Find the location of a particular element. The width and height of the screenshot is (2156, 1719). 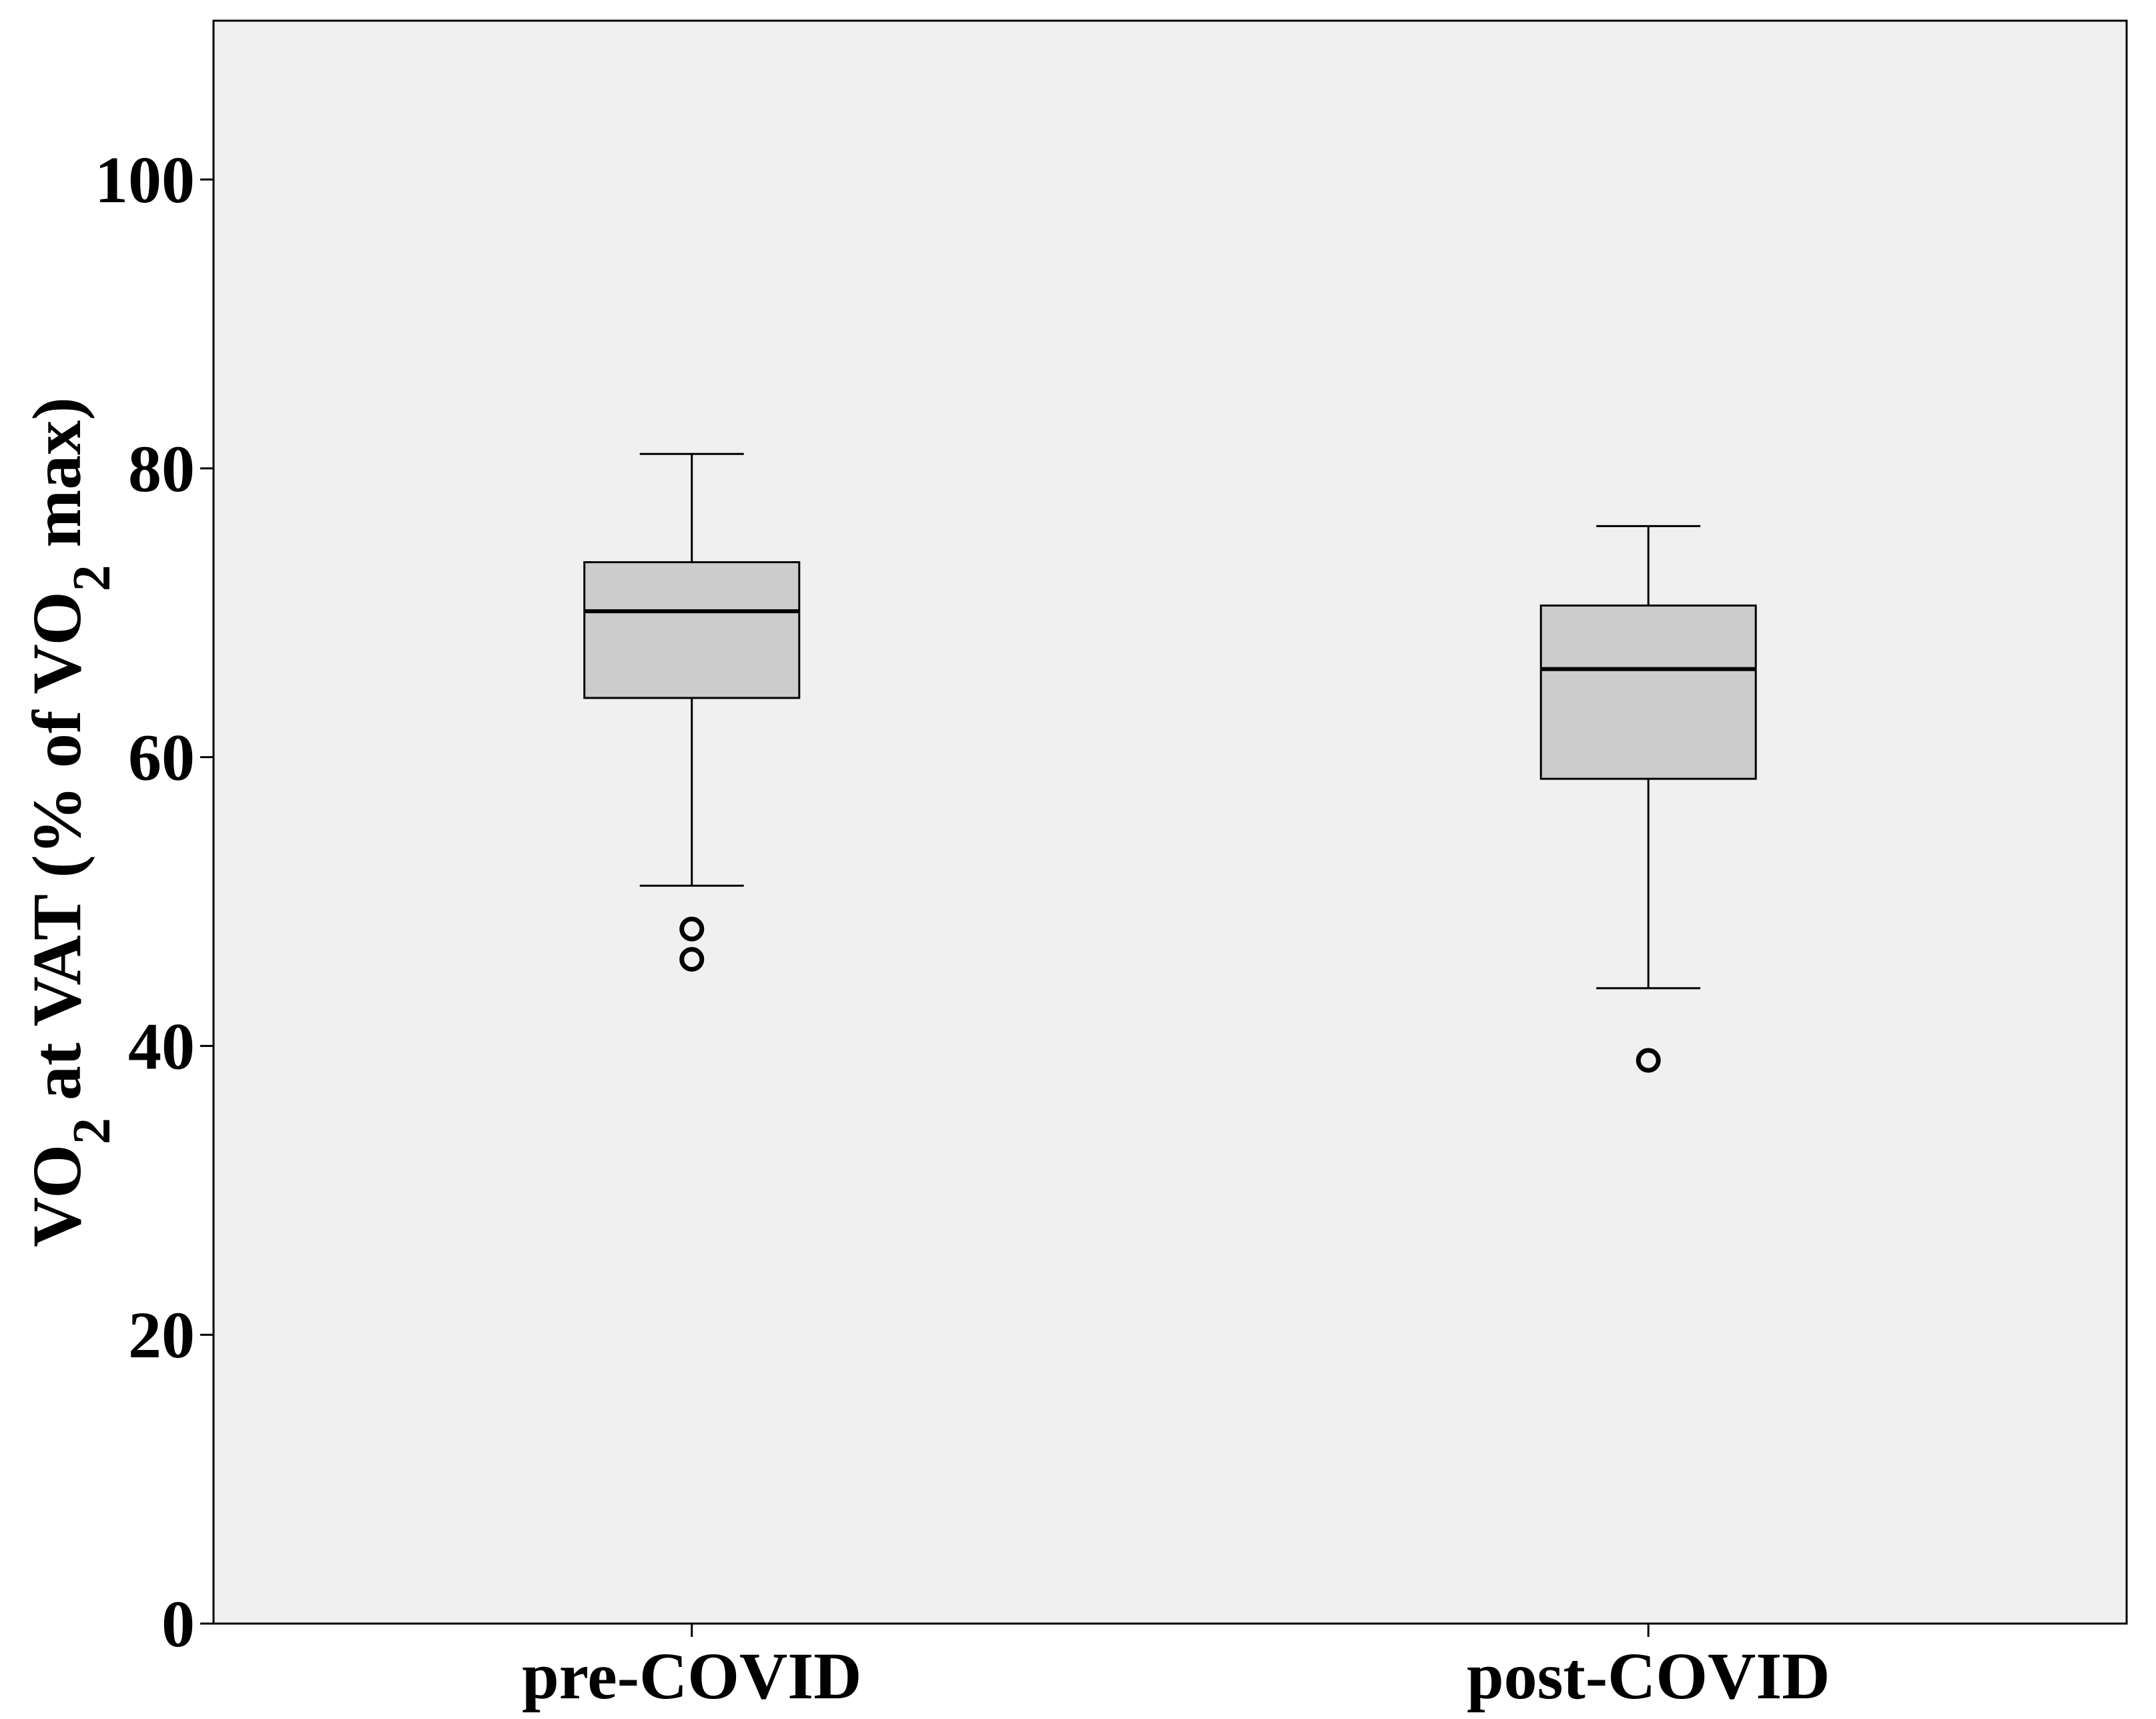

y-tick-label: 60 is located at coordinates (161, 758).